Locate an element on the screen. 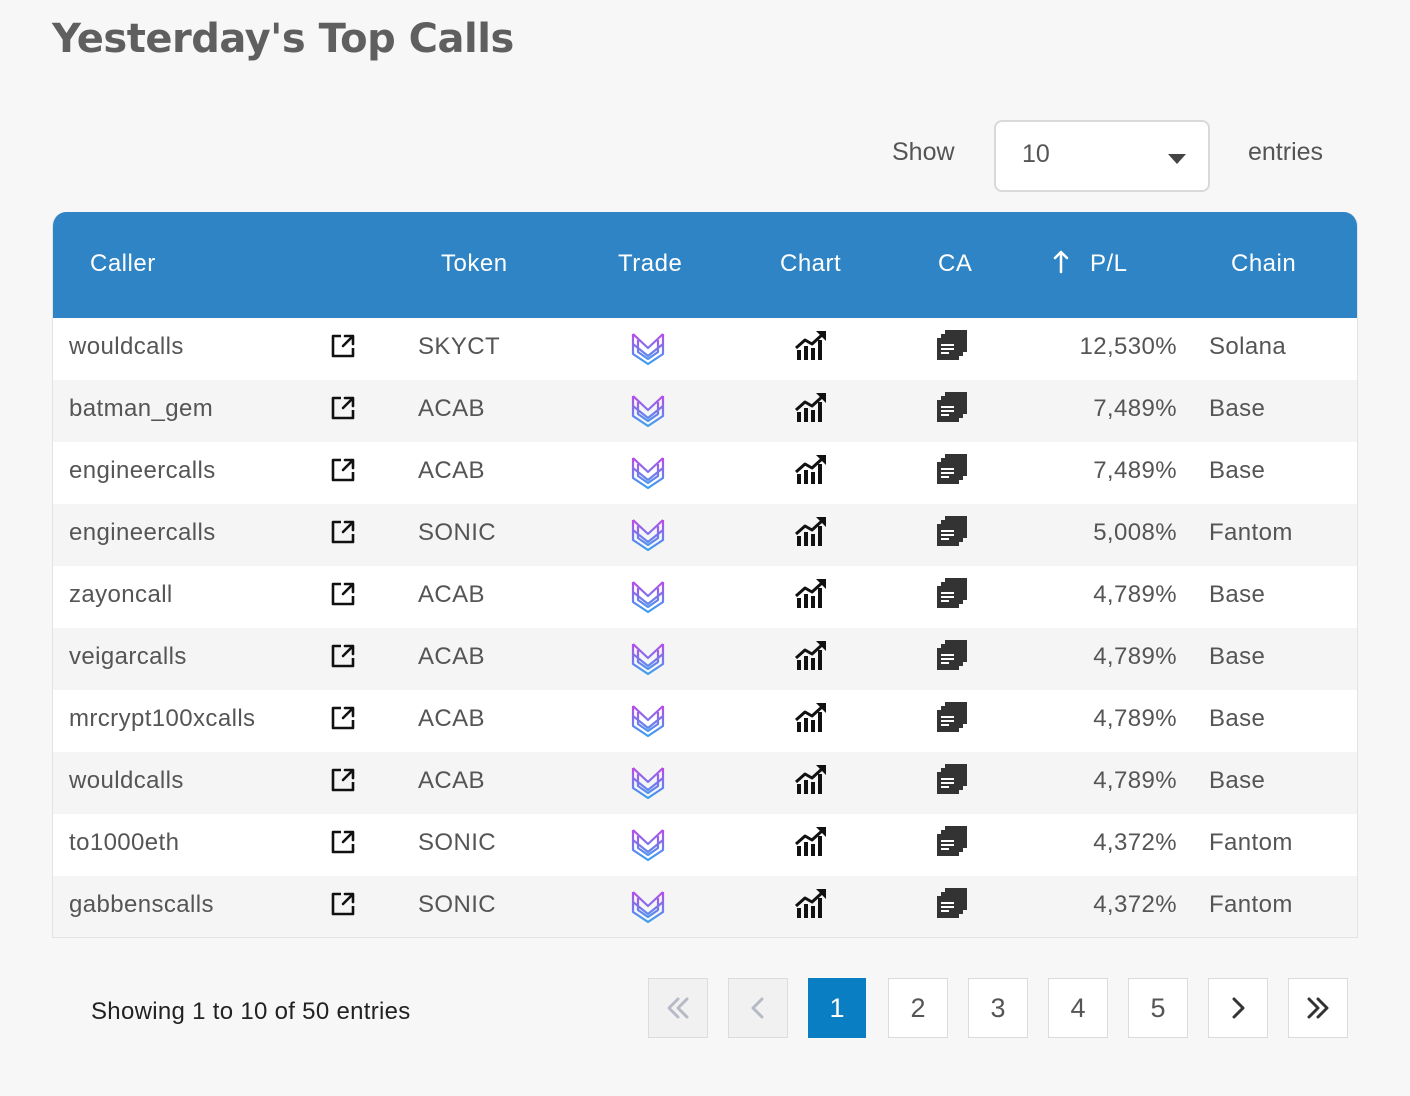 The height and width of the screenshot is (1096, 1410). chain-name: Solana is located at coordinates (1248, 346).